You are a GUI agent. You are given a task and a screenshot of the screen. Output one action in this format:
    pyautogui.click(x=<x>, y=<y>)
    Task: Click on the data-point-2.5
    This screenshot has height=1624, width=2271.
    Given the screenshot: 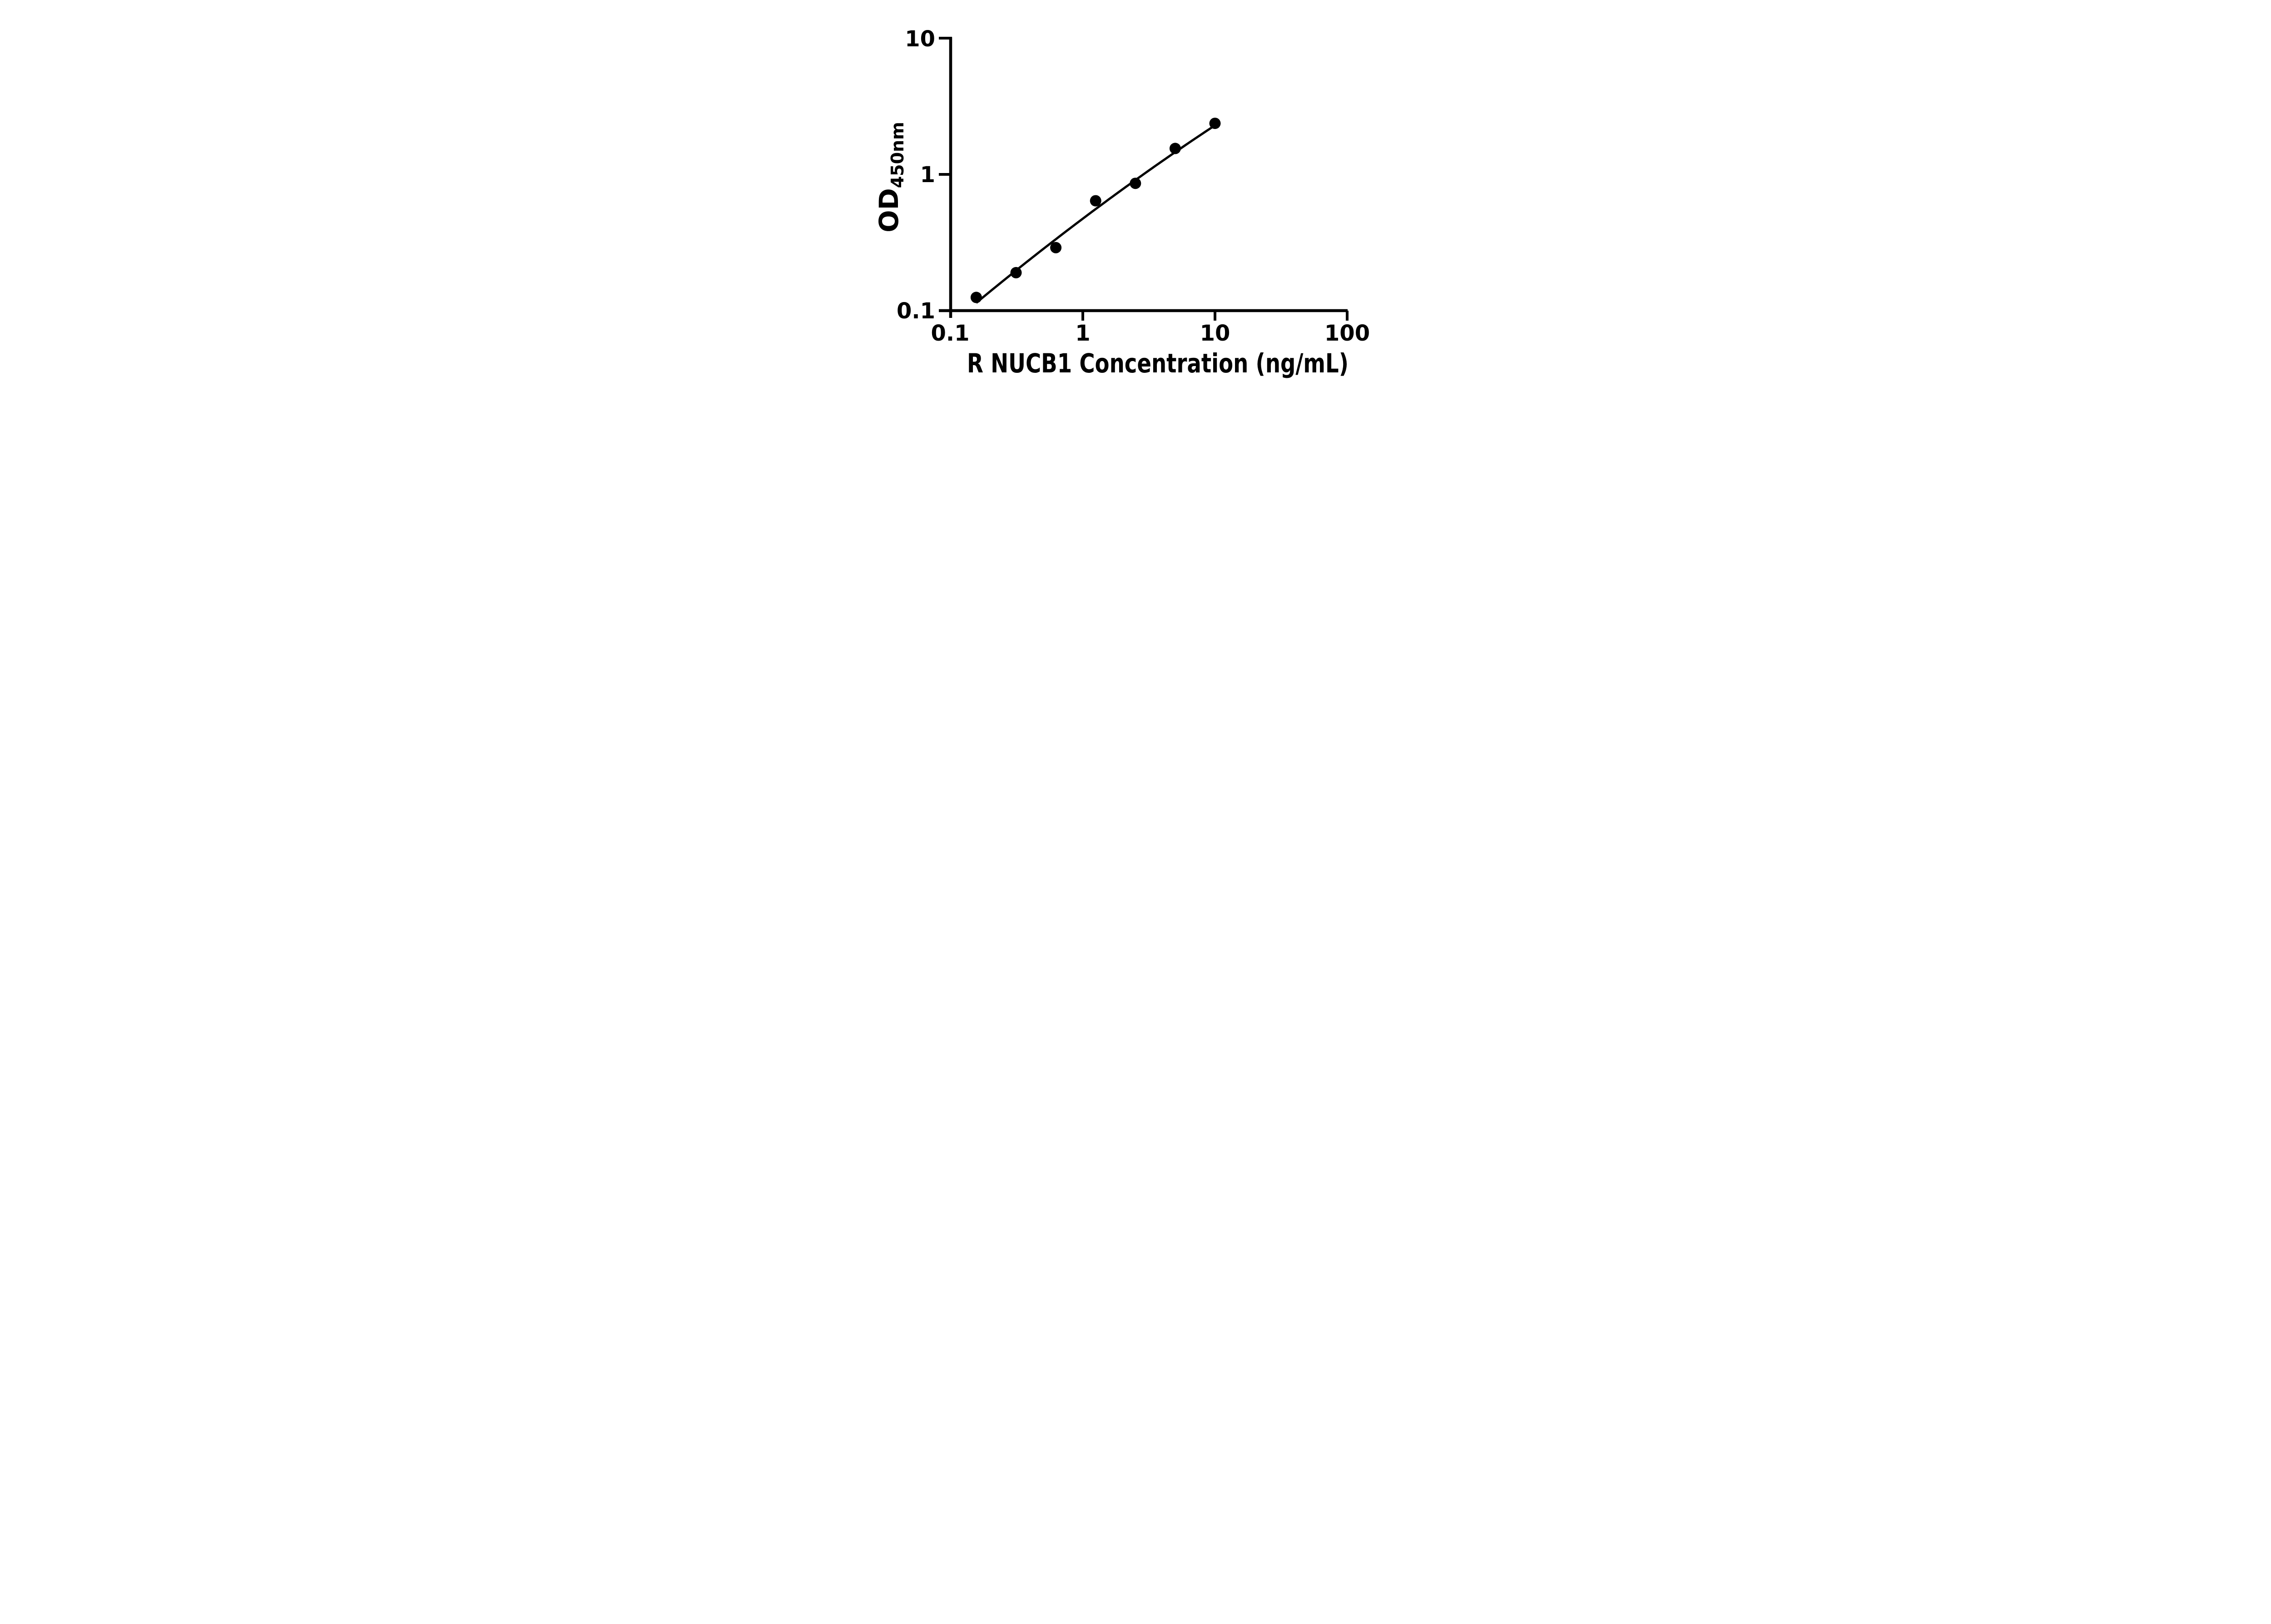 What is the action you would take?
    pyautogui.click(x=1135, y=183)
    